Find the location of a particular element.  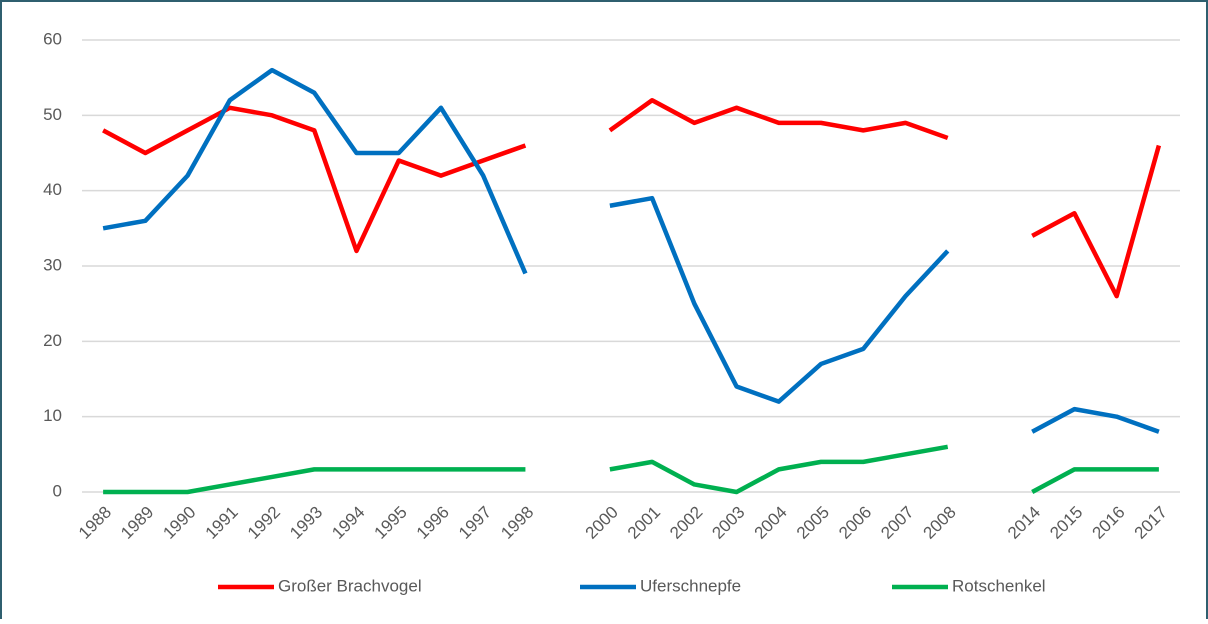

legend-label: Rotschenkel is located at coordinates (999, 585).